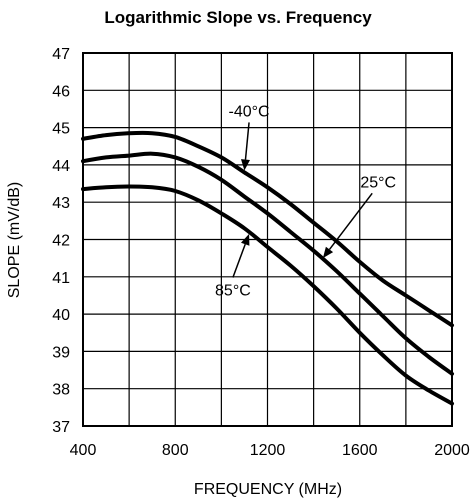 The width and height of the screenshot is (474, 502). Describe the element at coordinates (61, 427) in the screenshot. I see `y-tick-label: 37` at that location.